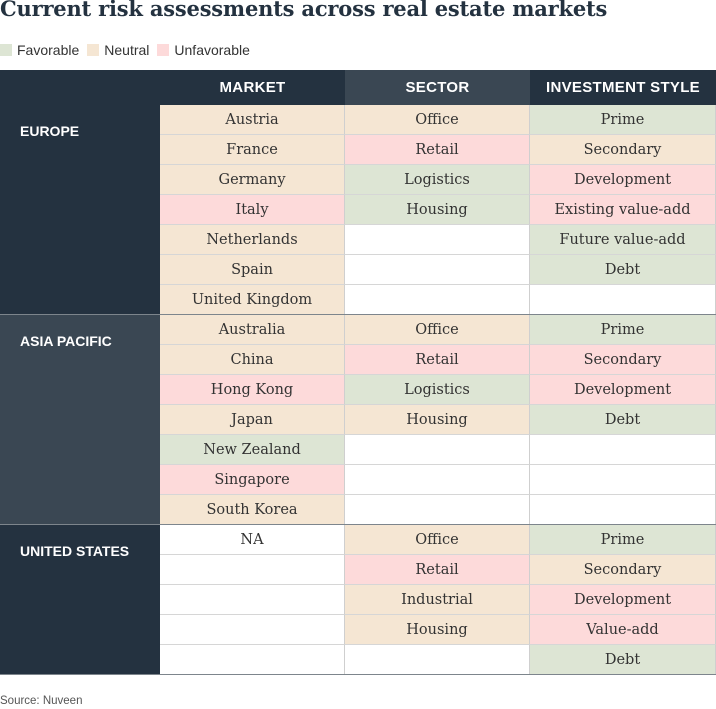  I want to click on investment-style-cell: Future value-add, so click(623, 240).